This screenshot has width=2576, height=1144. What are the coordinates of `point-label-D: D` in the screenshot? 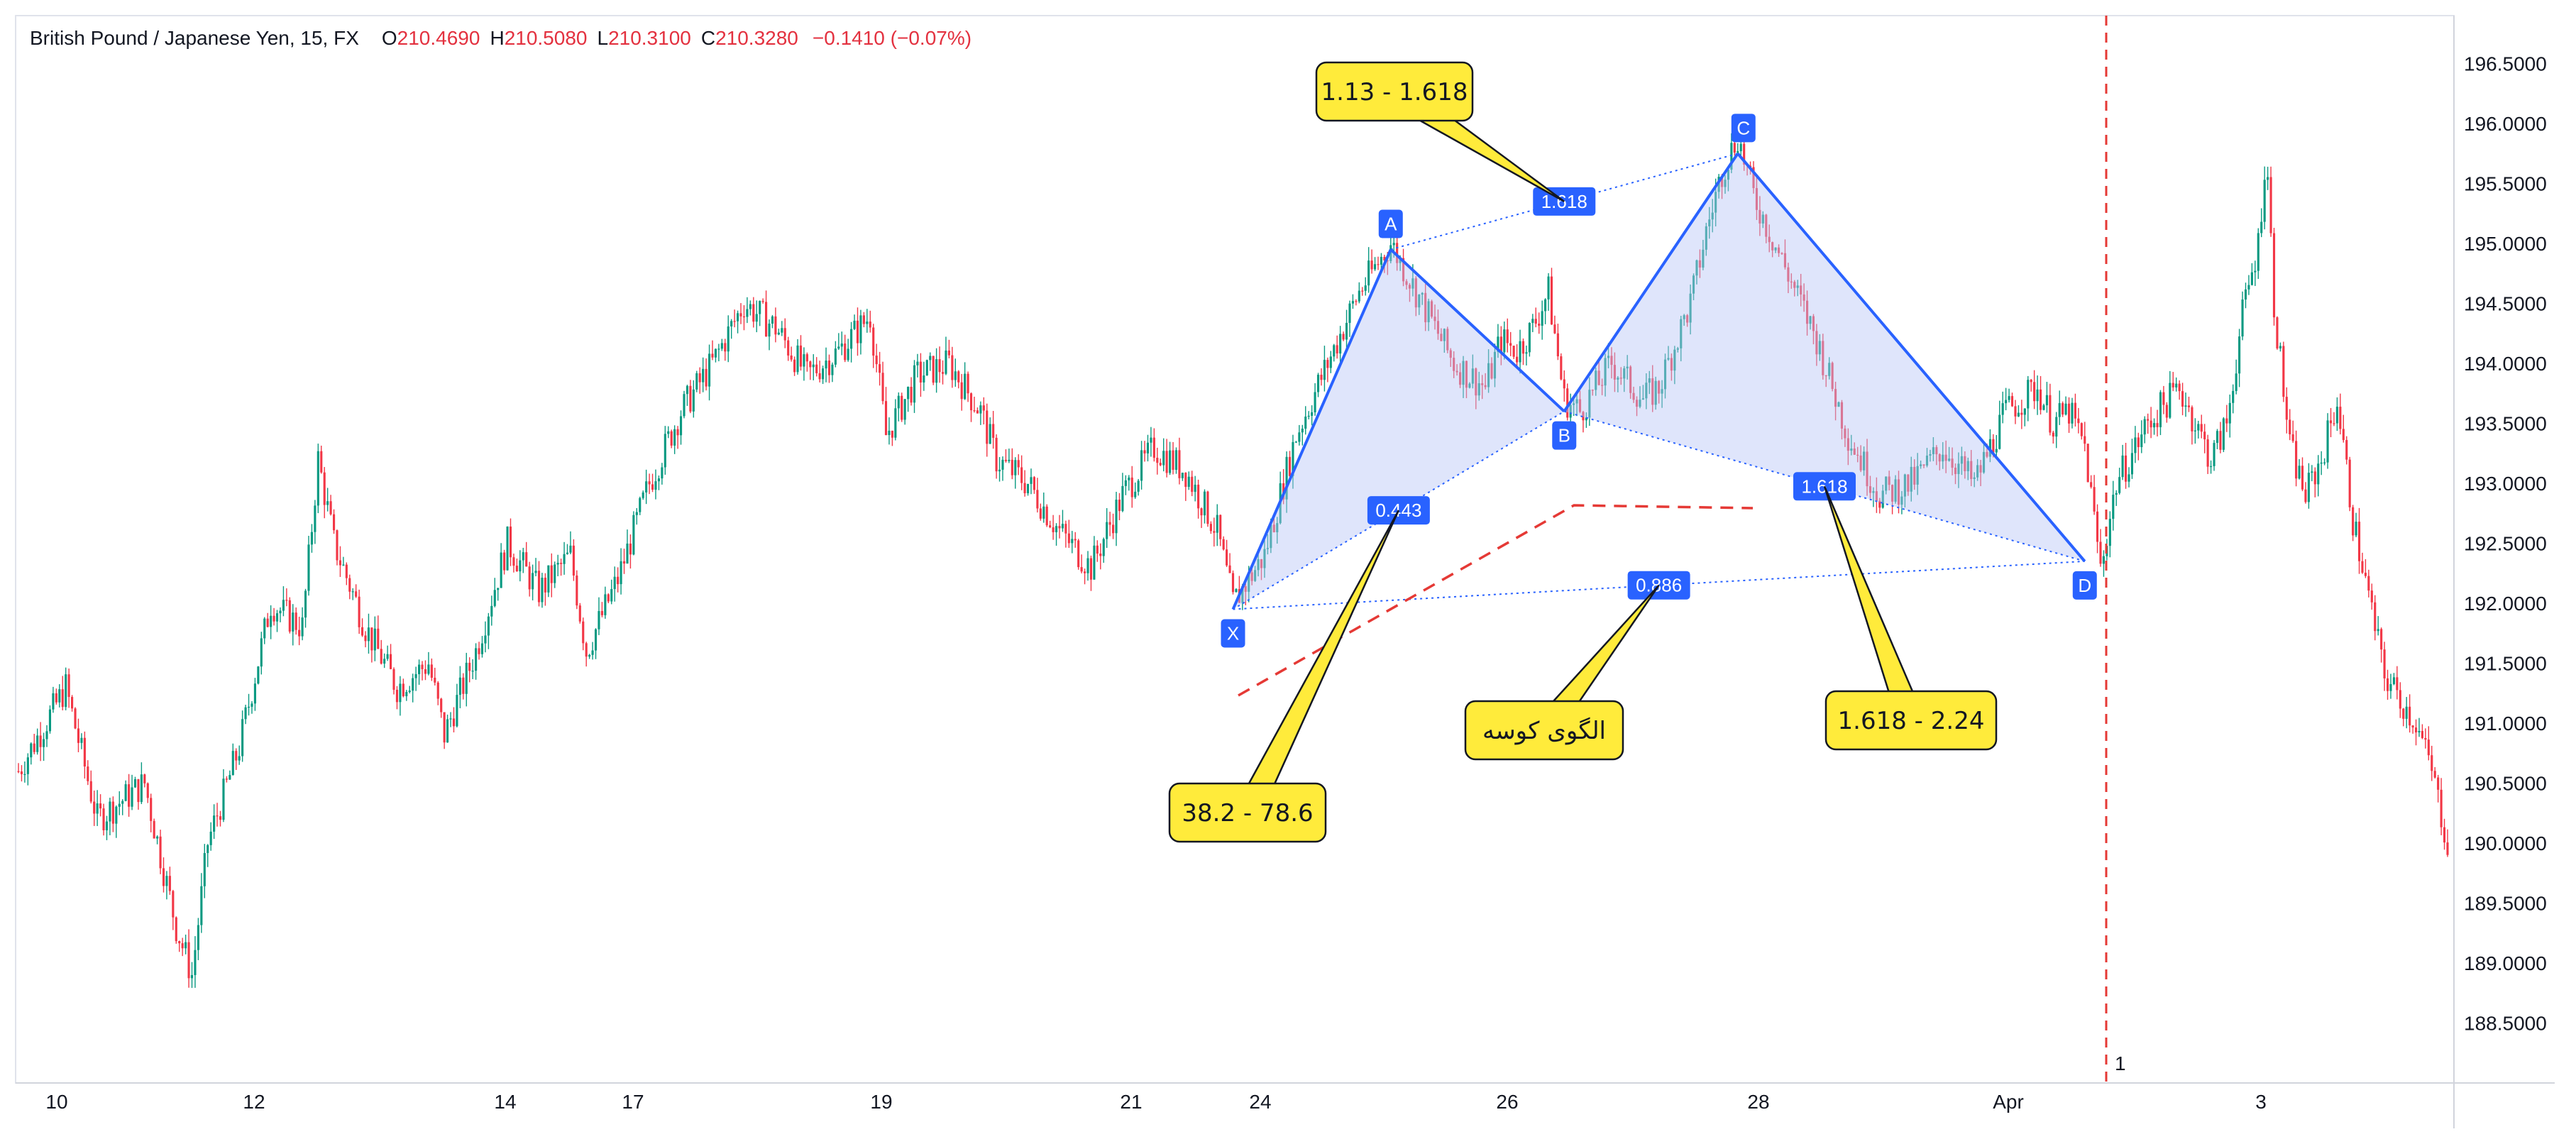 It's located at (2084, 586).